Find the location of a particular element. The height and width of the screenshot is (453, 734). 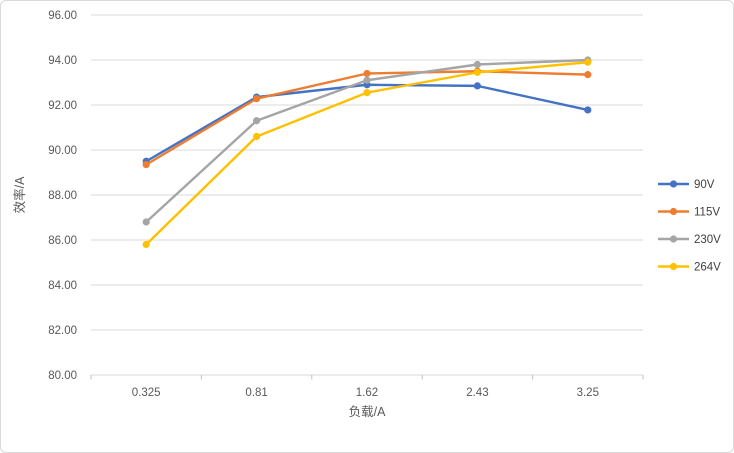

x-tick-label: 0.325 is located at coordinates (146, 393).